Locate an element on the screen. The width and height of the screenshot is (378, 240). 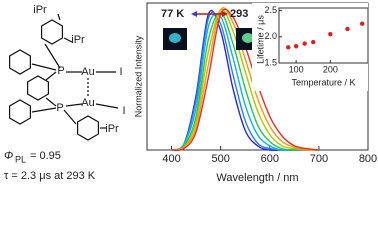
y-tick-label: 2.0 is located at coordinates (270, 36).